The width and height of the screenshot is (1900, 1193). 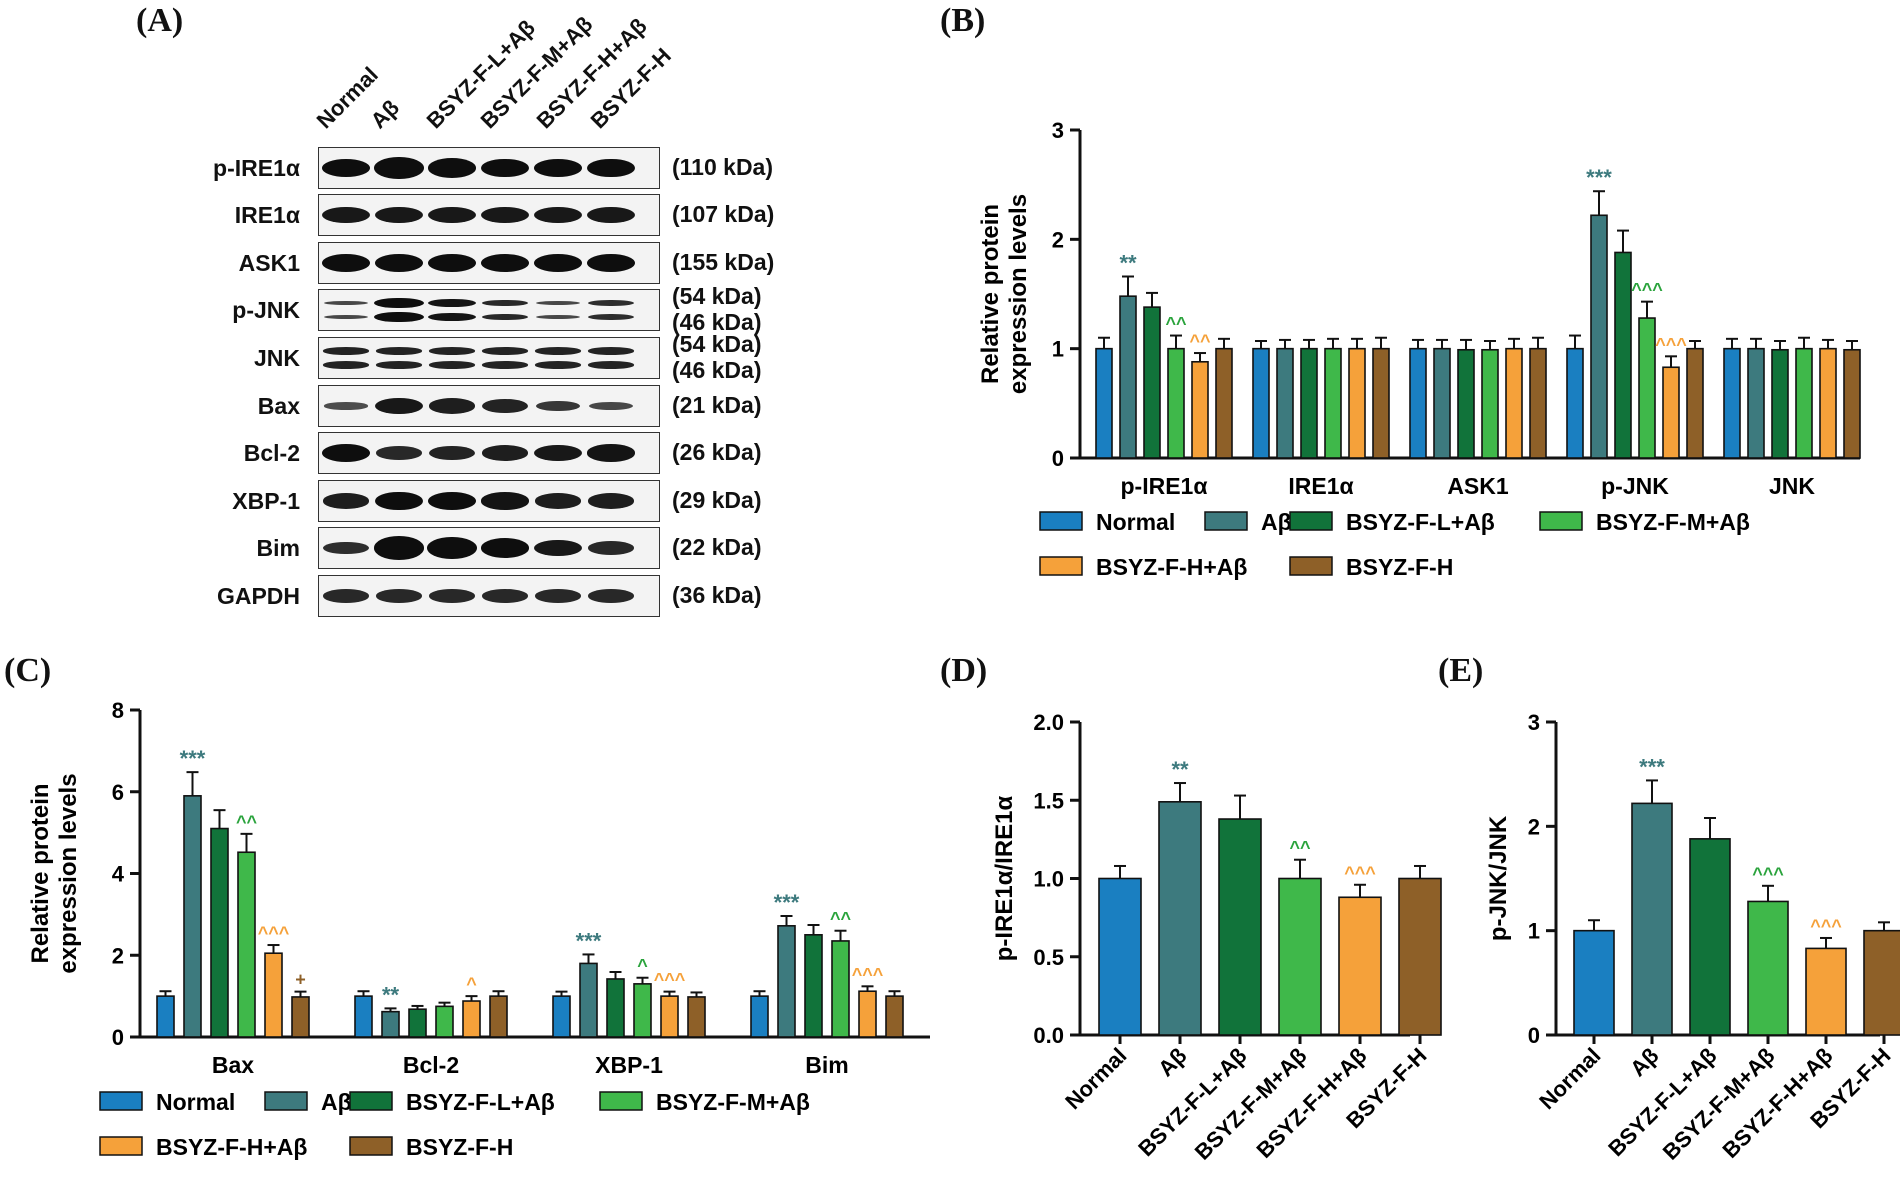 I want to click on y-axis-label-line: expression levels, so click(x=1018, y=294).